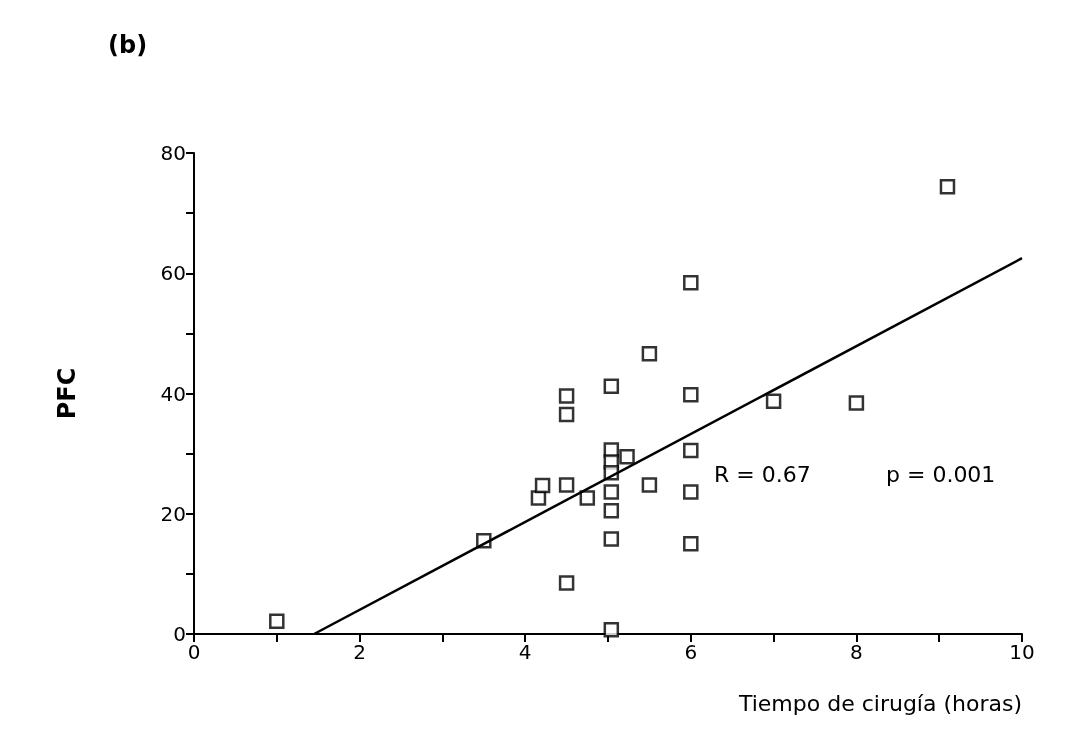 This screenshot has height=741, width=1065. What do you see at coordinates (194, 652) in the screenshot?
I see `x-tick-label: 0` at bounding box center [194, 652].